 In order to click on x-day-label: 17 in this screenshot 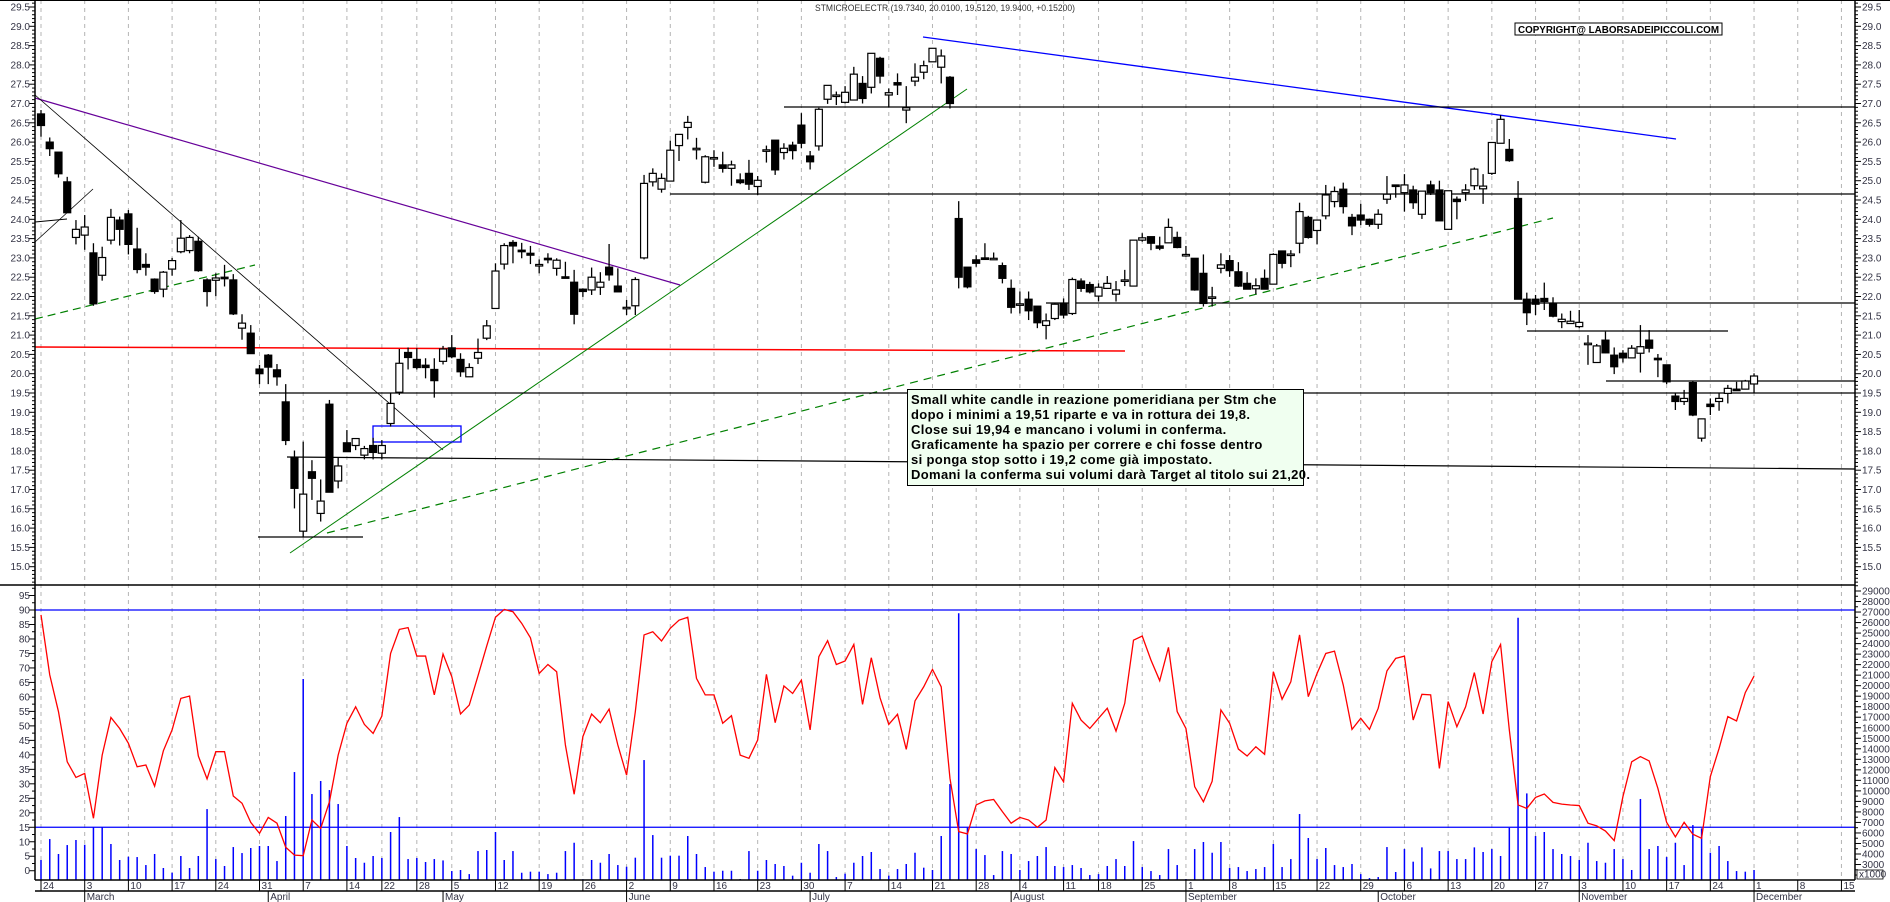, I will do `click(180, 886)`.